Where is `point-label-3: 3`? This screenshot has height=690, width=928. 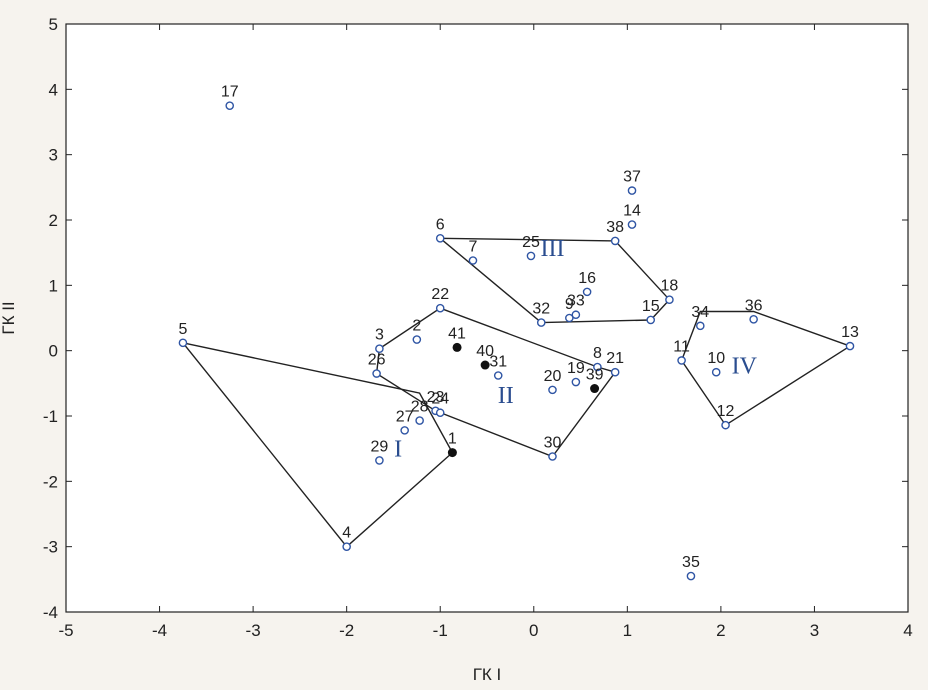
point-label-3: 3 is located at coordinates (379, 335).